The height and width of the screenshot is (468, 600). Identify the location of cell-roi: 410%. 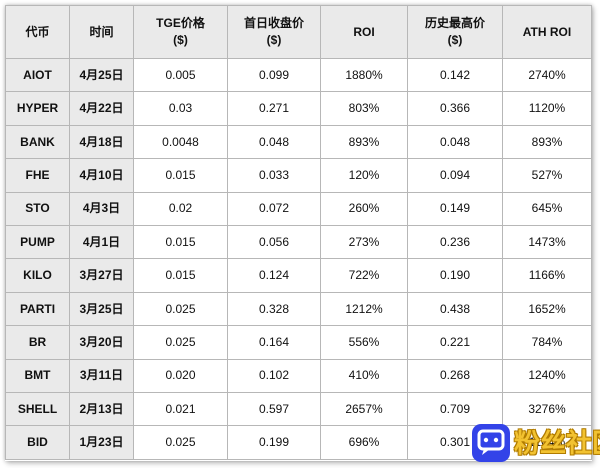
(364, 376).